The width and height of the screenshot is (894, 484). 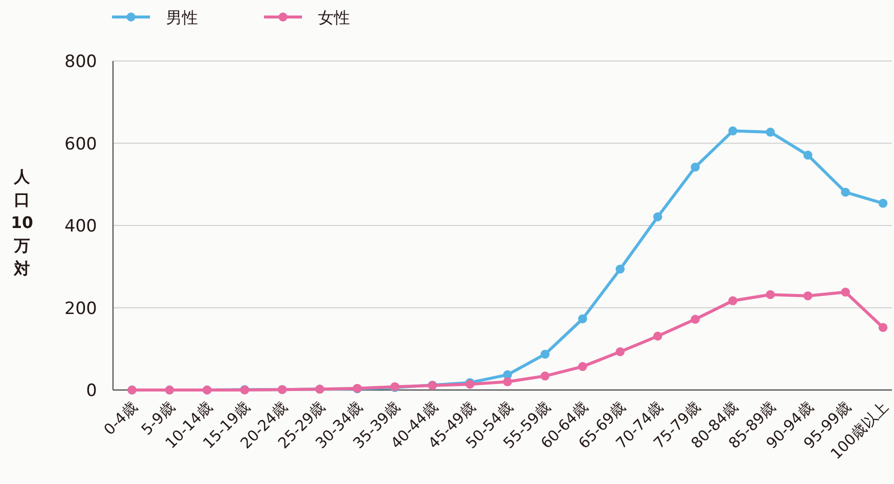 What do you see at coordinates (120, 418) in the screenshot?
I see `x-tick-label: 0-4歳` at bounding box center [120, 418].